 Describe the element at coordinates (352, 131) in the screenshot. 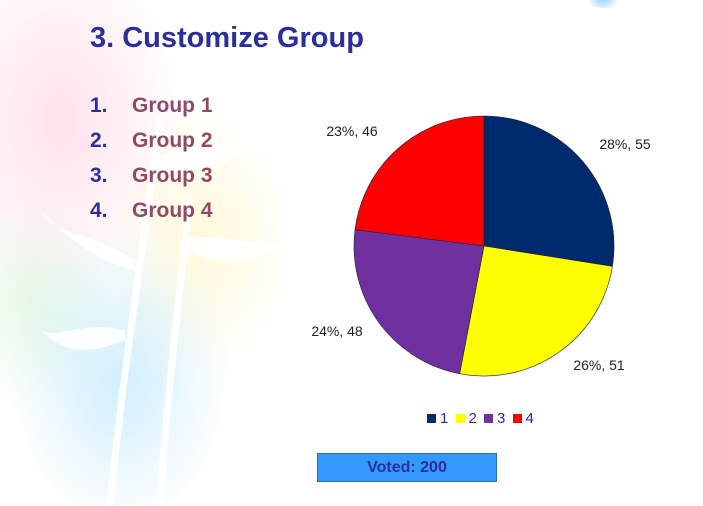

I see `data-label-4: 23%, 46` at that location.